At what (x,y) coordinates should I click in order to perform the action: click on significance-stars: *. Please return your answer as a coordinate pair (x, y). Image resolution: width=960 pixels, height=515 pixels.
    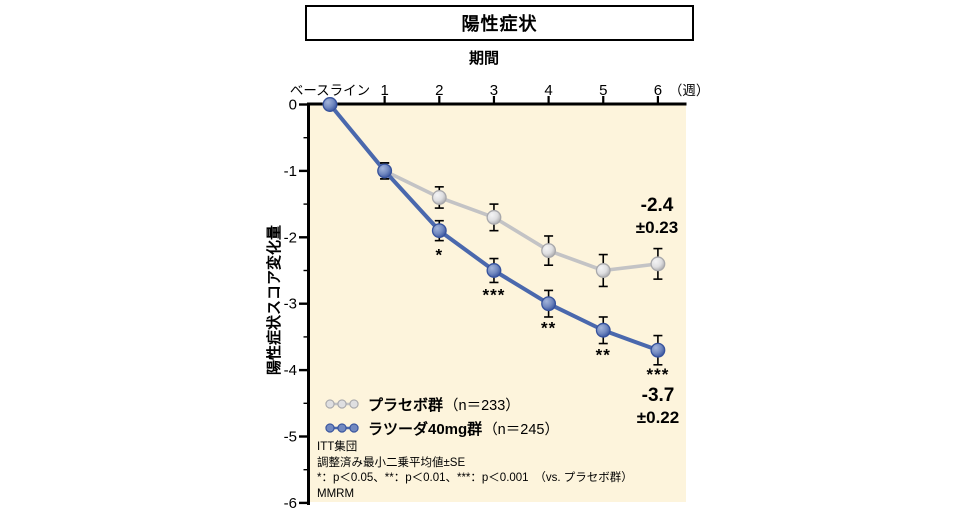
    Looking at the image, I should click on (439, 255).